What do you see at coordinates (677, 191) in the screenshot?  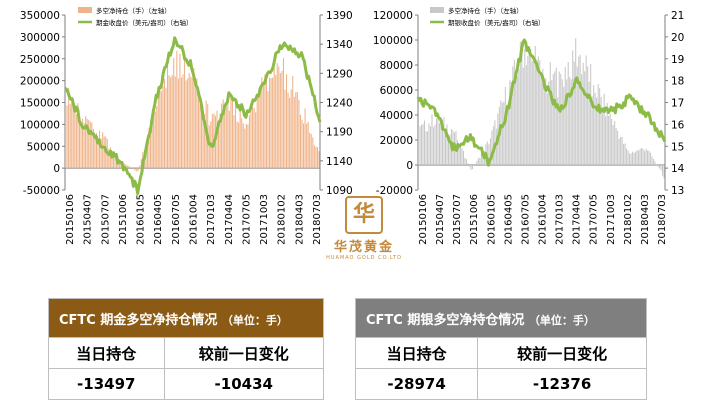 I see `silver-right-tick-label: 13` at bounding box center [677, 191].